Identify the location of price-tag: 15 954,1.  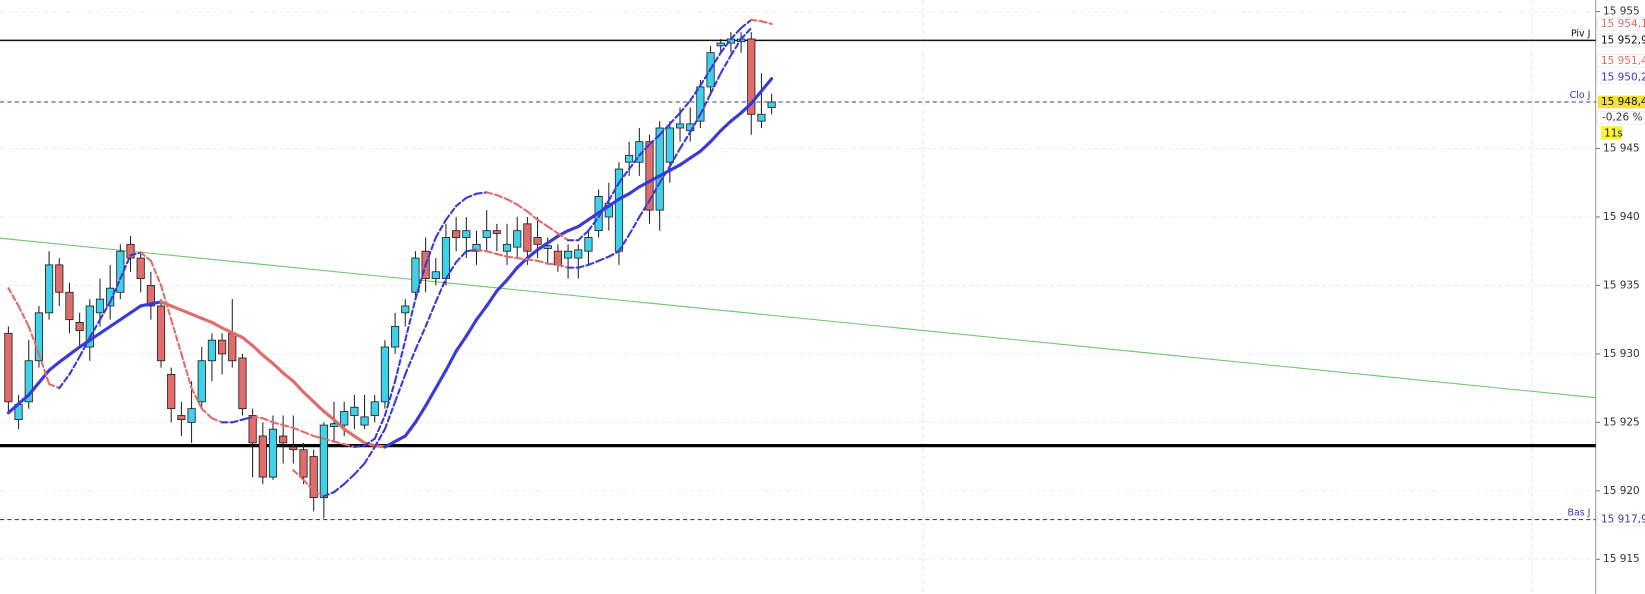
(1623, 24).